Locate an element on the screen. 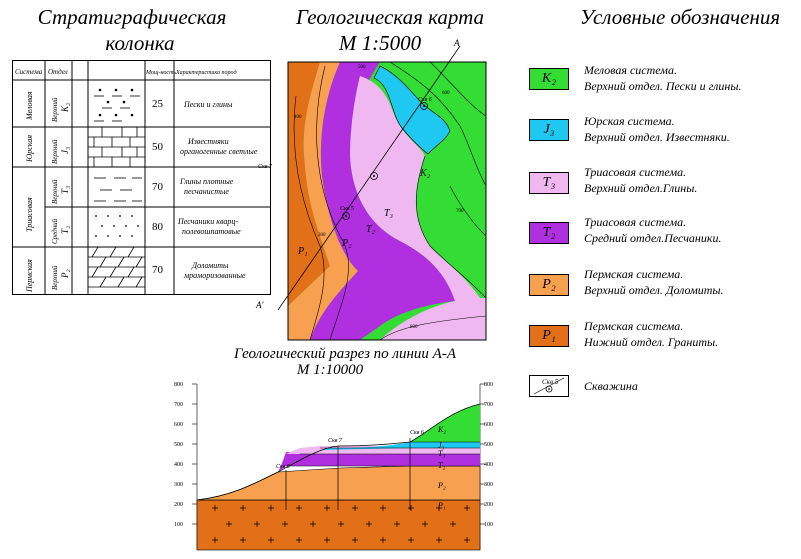 The height and width of the screenshot is (559, 801). line-end-a2: А' is located at coordinates (259, 305).